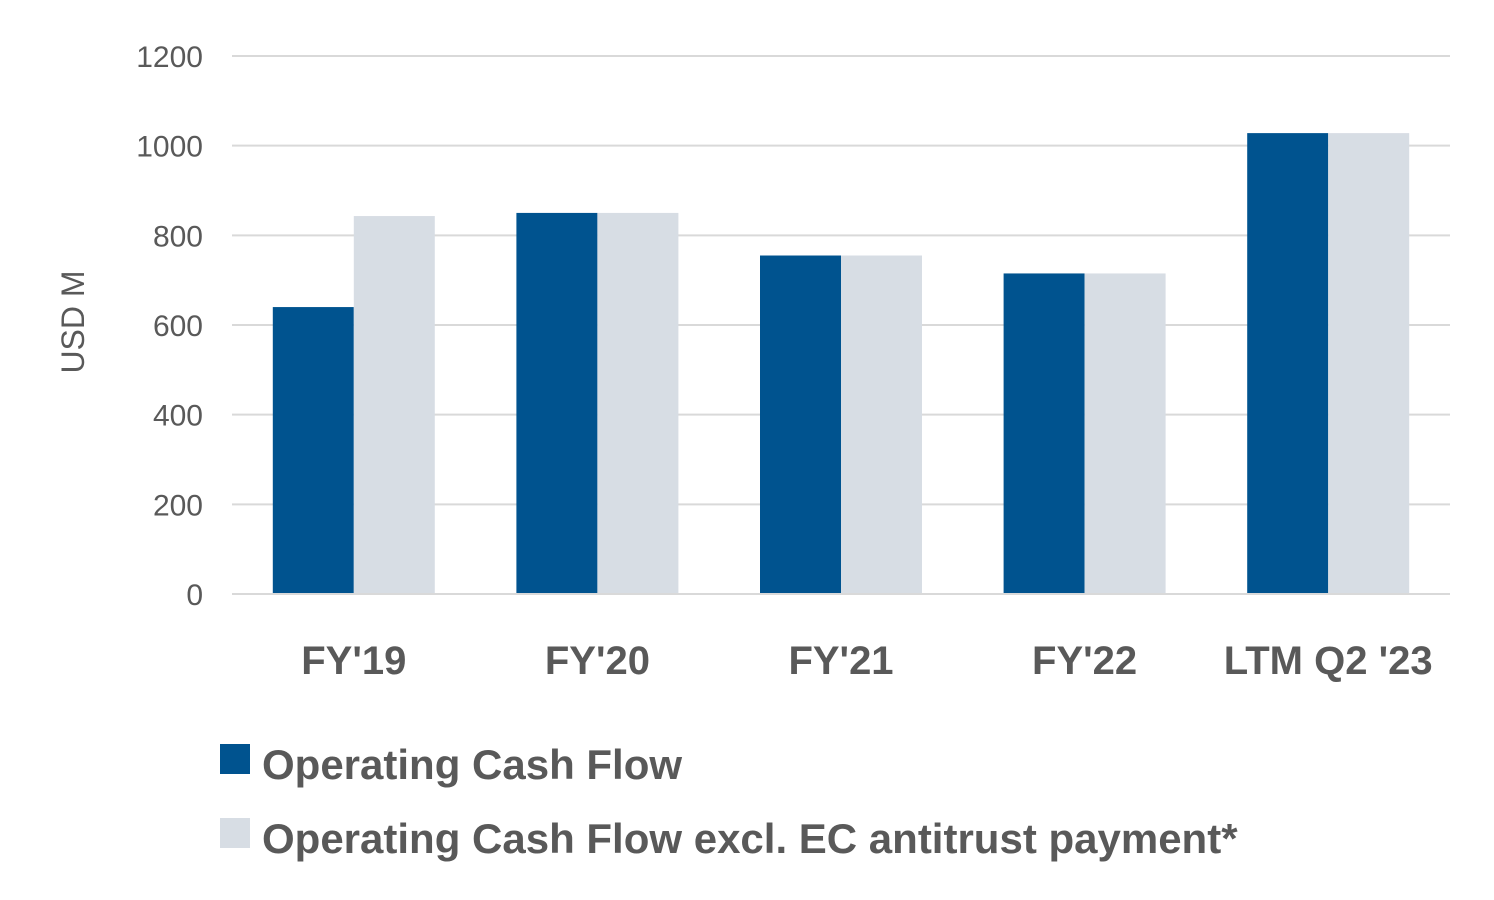 Image resolution: width=1494 pixels, height=900 pixels. What do you see at coordinates (178, 236) in the screenshot?
I see `y-tick-label: 800` at bounding box center [178, 236].